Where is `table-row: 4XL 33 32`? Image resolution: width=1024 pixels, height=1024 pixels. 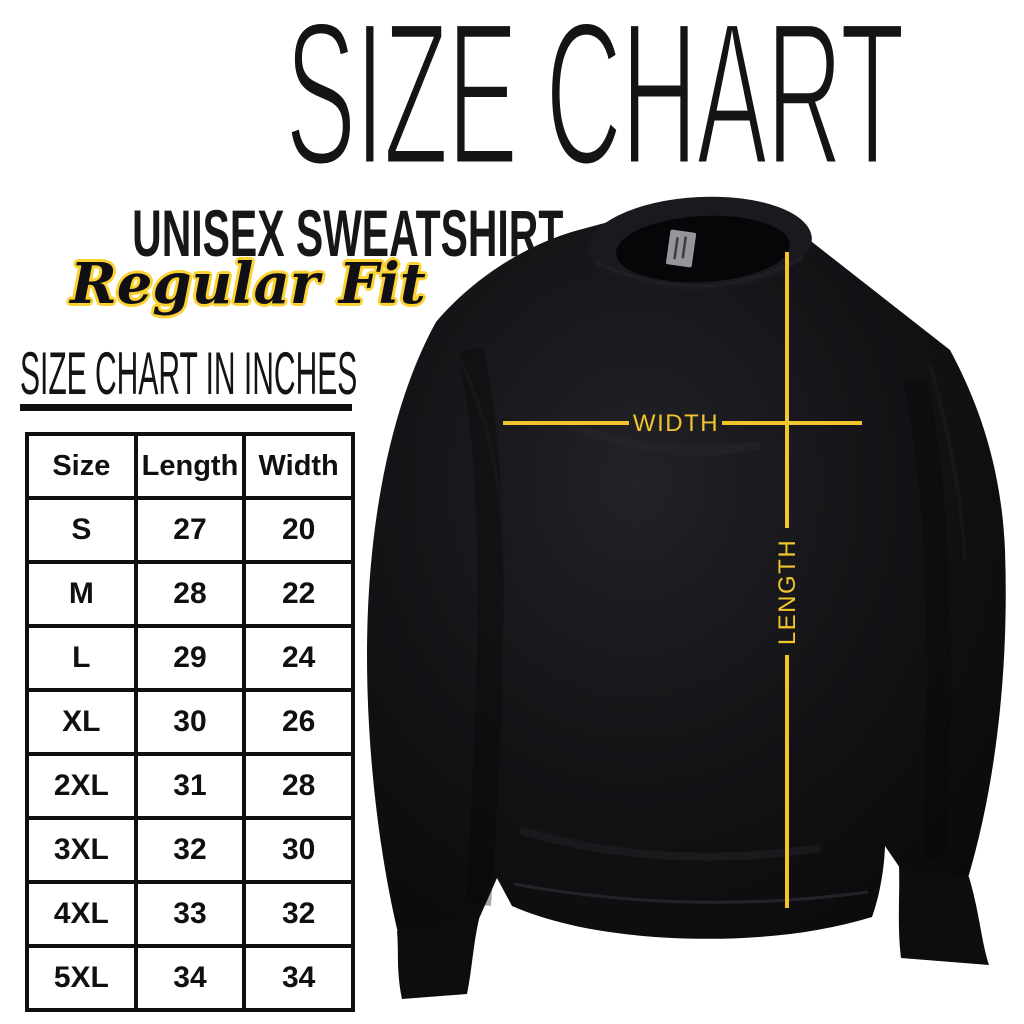 table-row: 4XL 33 32 is located at coordinates (190, 914).